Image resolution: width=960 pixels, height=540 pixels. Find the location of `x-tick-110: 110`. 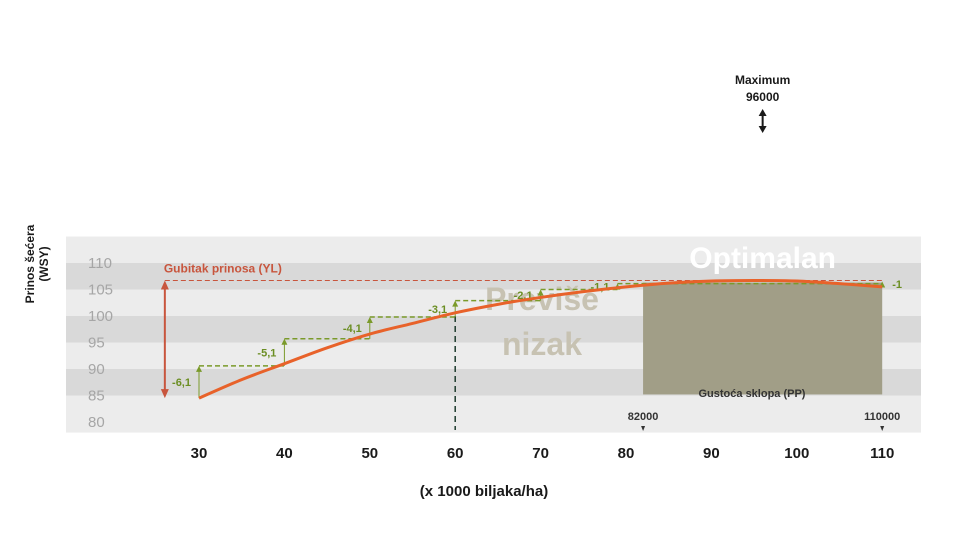

x-tick-110: 110 is located at coordinates (882, 453).